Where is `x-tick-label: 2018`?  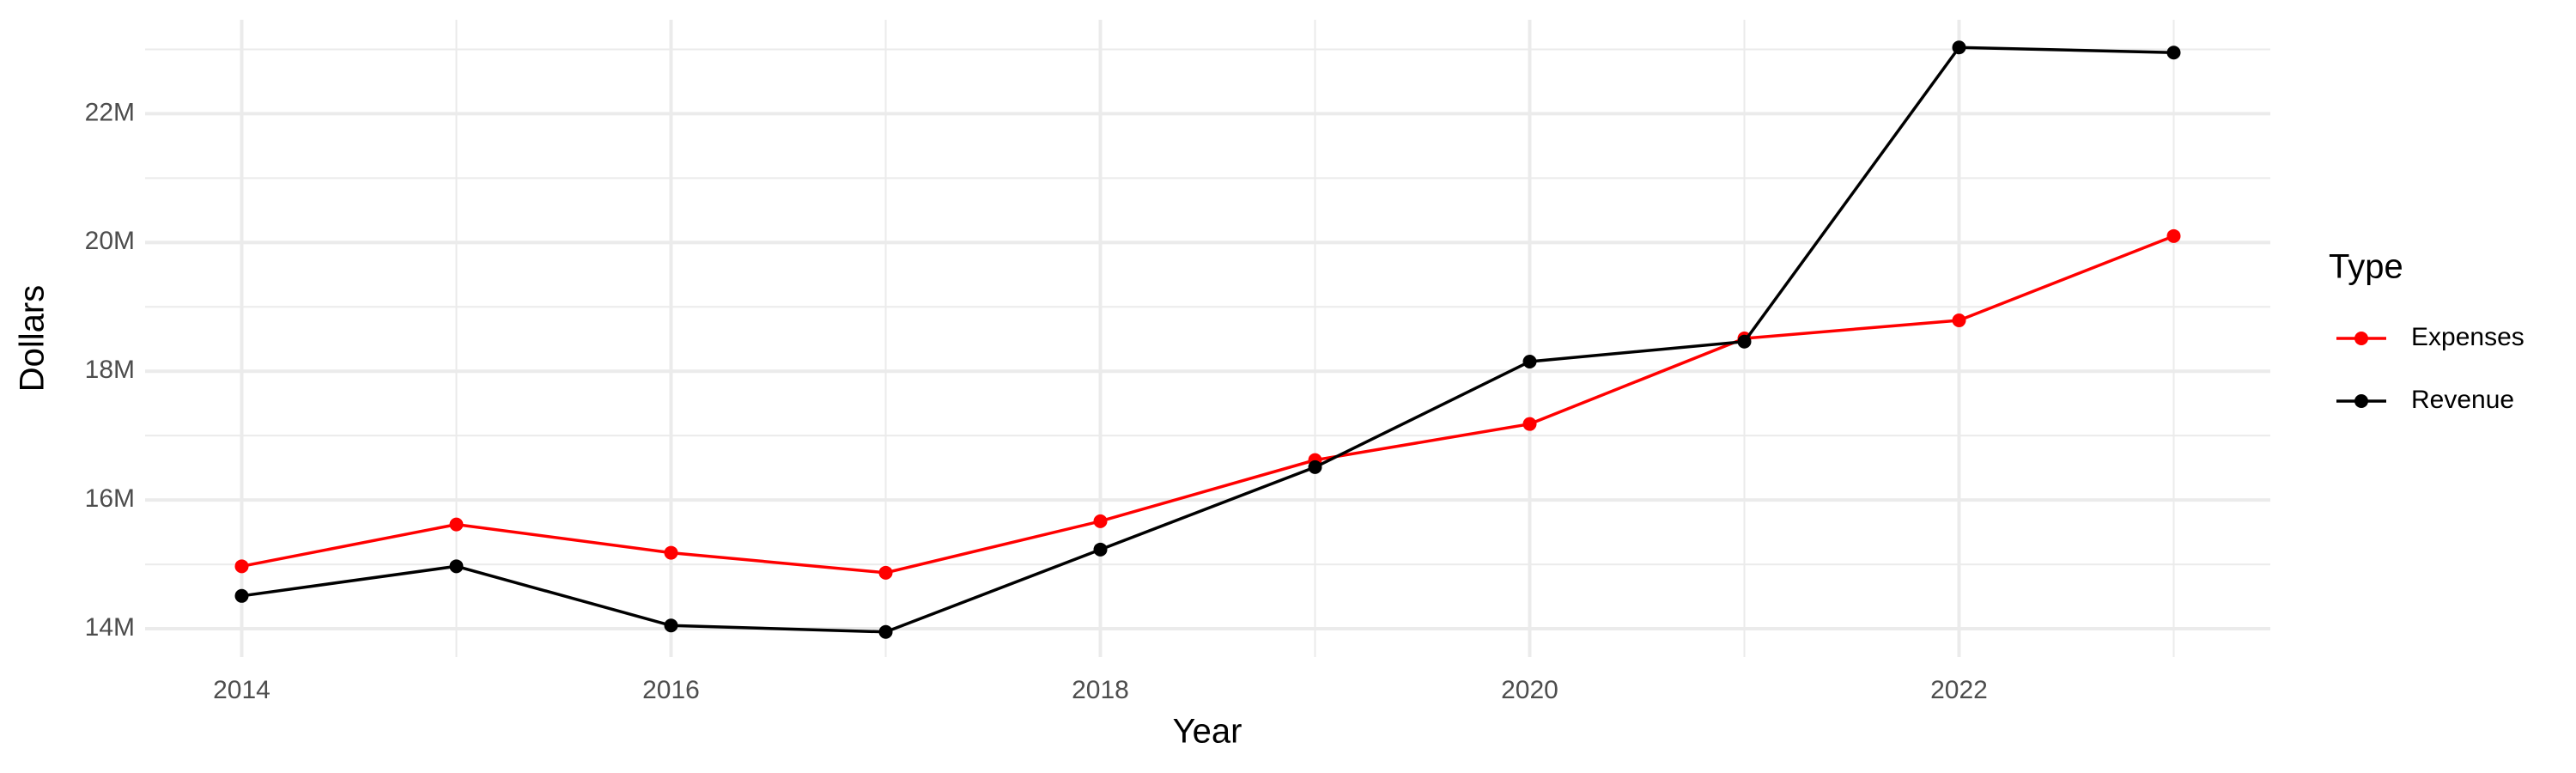 x-tick-label: 2018 is located at coordinates (1100, 690).